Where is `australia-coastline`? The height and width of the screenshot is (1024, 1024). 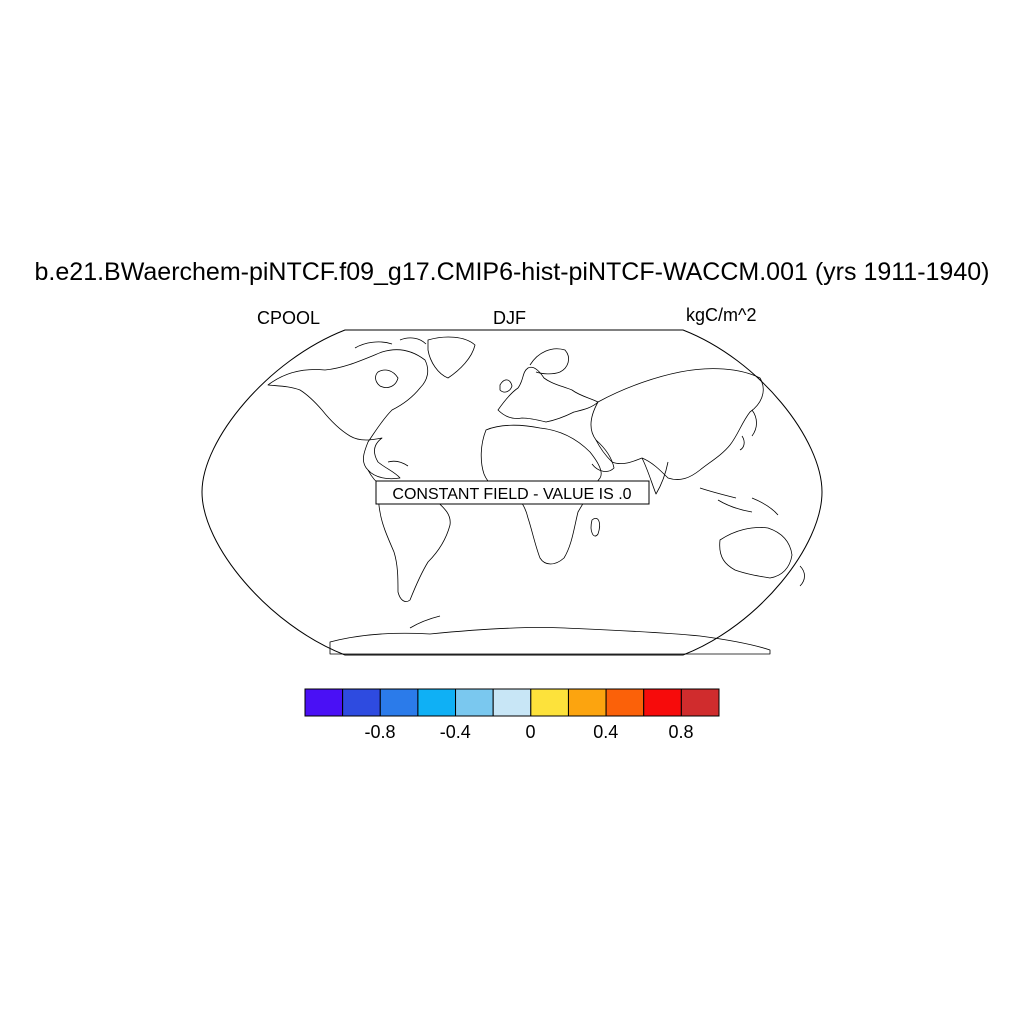
australia-coastline is located at coordinates (756, 553).